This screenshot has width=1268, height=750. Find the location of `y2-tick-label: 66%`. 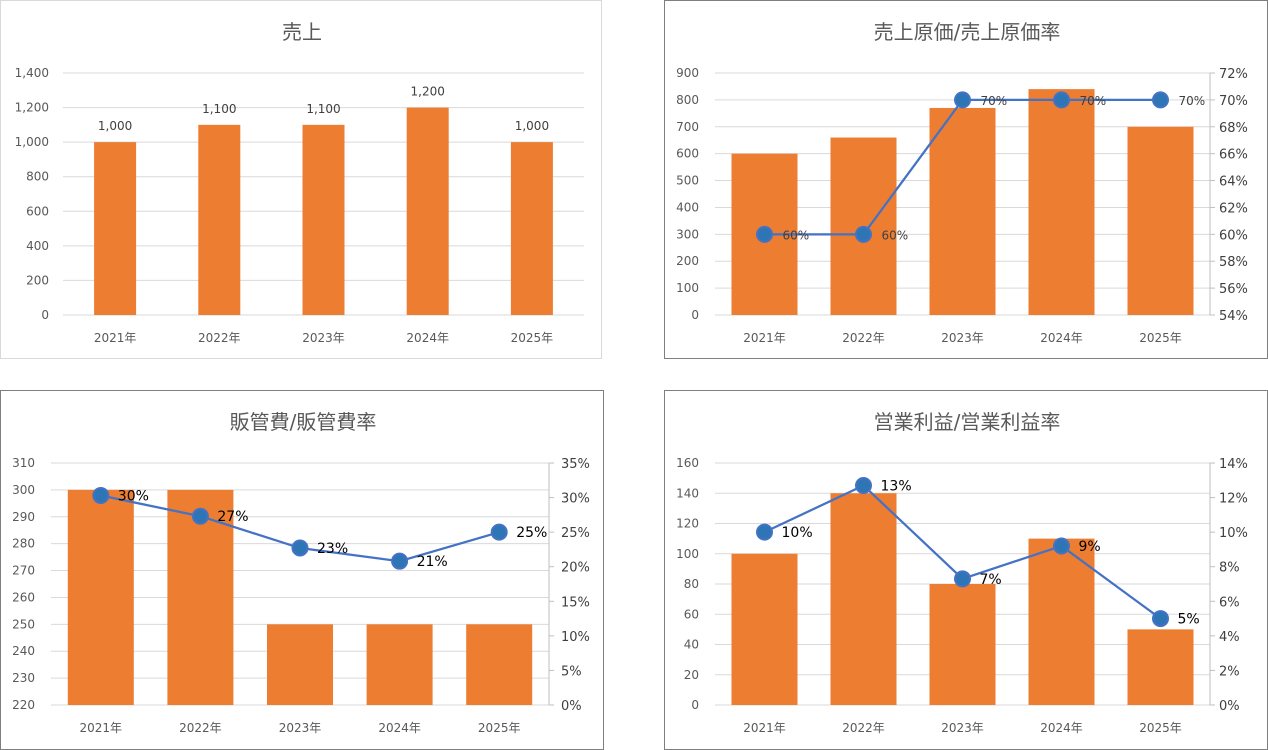

y2-tick-label: 66% is located at coordinates (1233, 155).